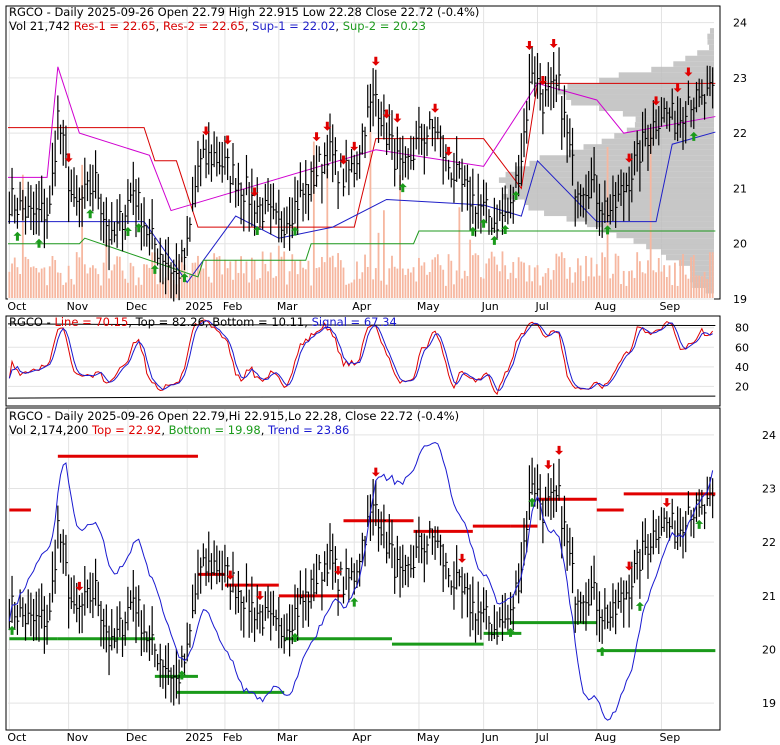  What do you see at coordinates (428, 737) in the screenshot?
I see `trend-x-tick-label: May` at bounding box center [428, 737].